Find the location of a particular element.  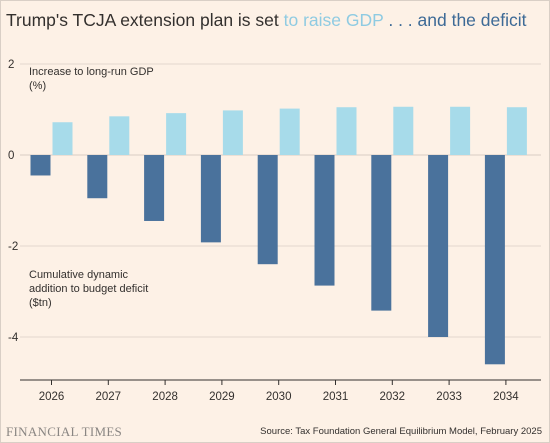

deficit-annotation-line-2: addition to budget deficit is located at coordinates (88, 289).